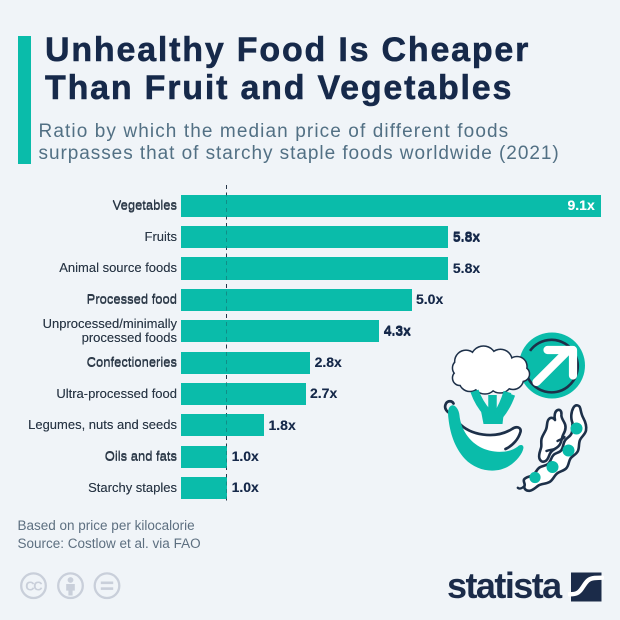 This screenshot has height=620, width=620. Describe the element at coordinates (34, 586) in the screenshot. I see `svg-text: CC` at that location.